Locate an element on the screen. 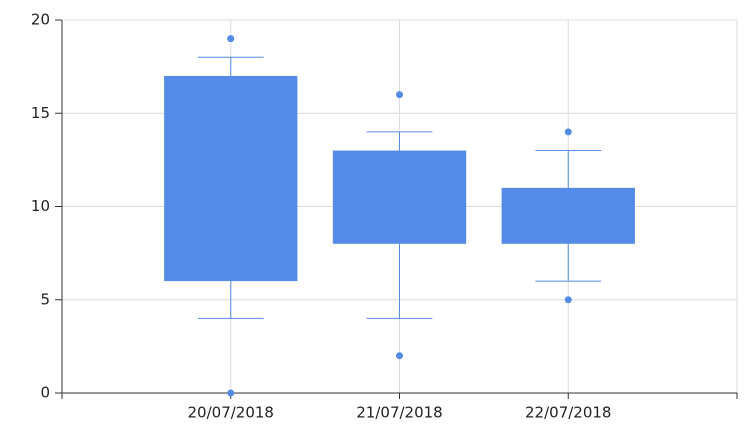 The height and width of the screenshot is (448, 750). y-tick-label: 5 is located at coordinates (45, 299).